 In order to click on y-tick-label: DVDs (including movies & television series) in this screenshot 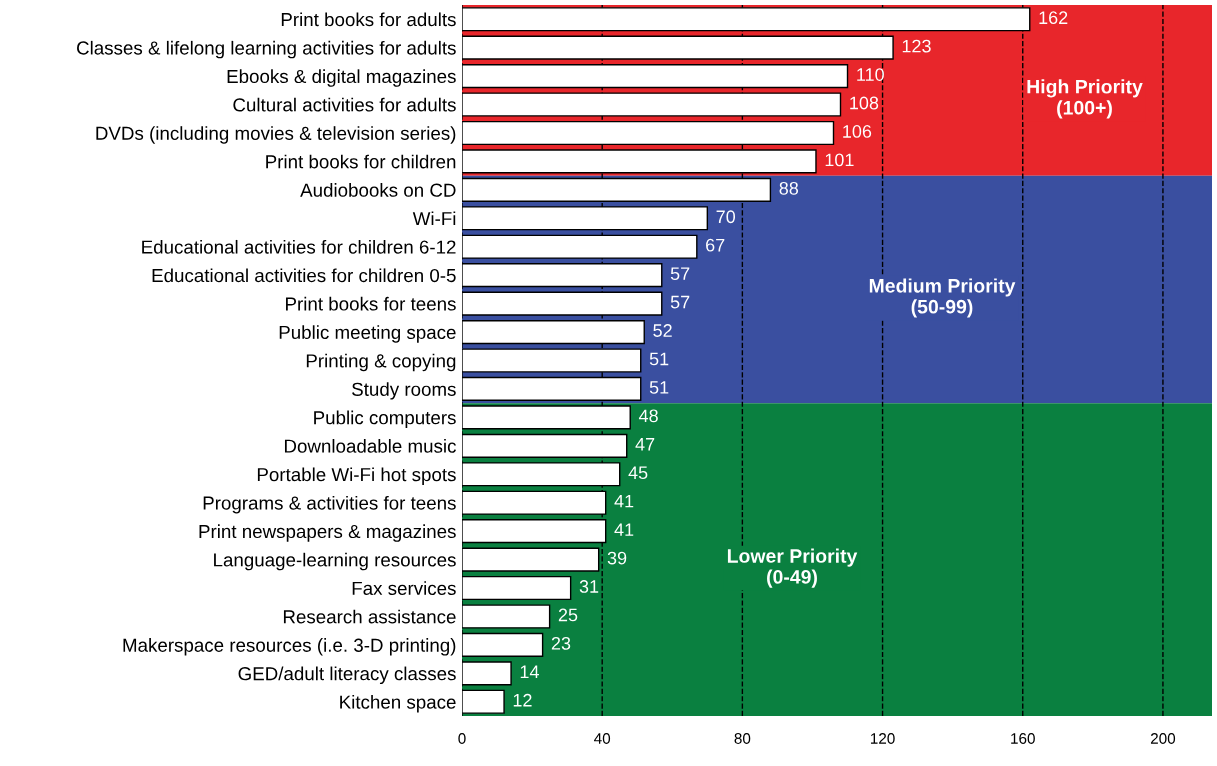, I will do `click(276, 135)`.